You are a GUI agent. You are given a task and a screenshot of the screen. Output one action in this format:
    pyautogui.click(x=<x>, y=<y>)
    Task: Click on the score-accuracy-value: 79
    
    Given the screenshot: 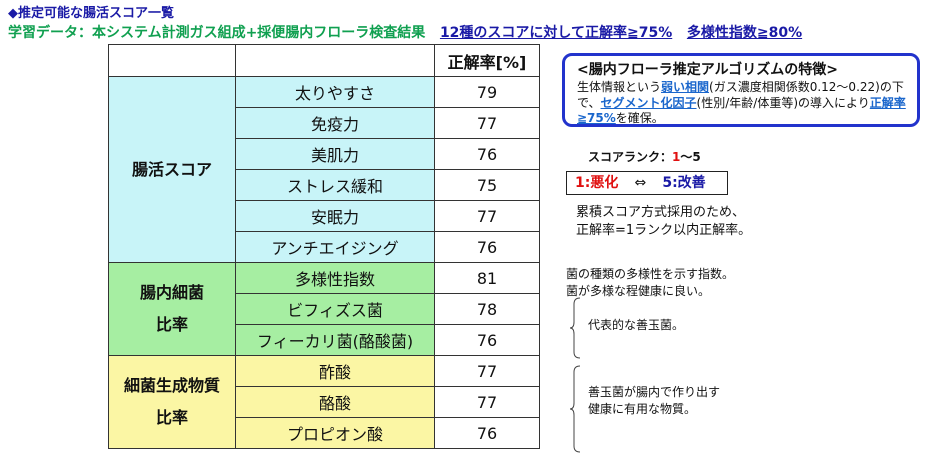 What is the action you would take?
    pyautogui.click(x=487, y=92)
    